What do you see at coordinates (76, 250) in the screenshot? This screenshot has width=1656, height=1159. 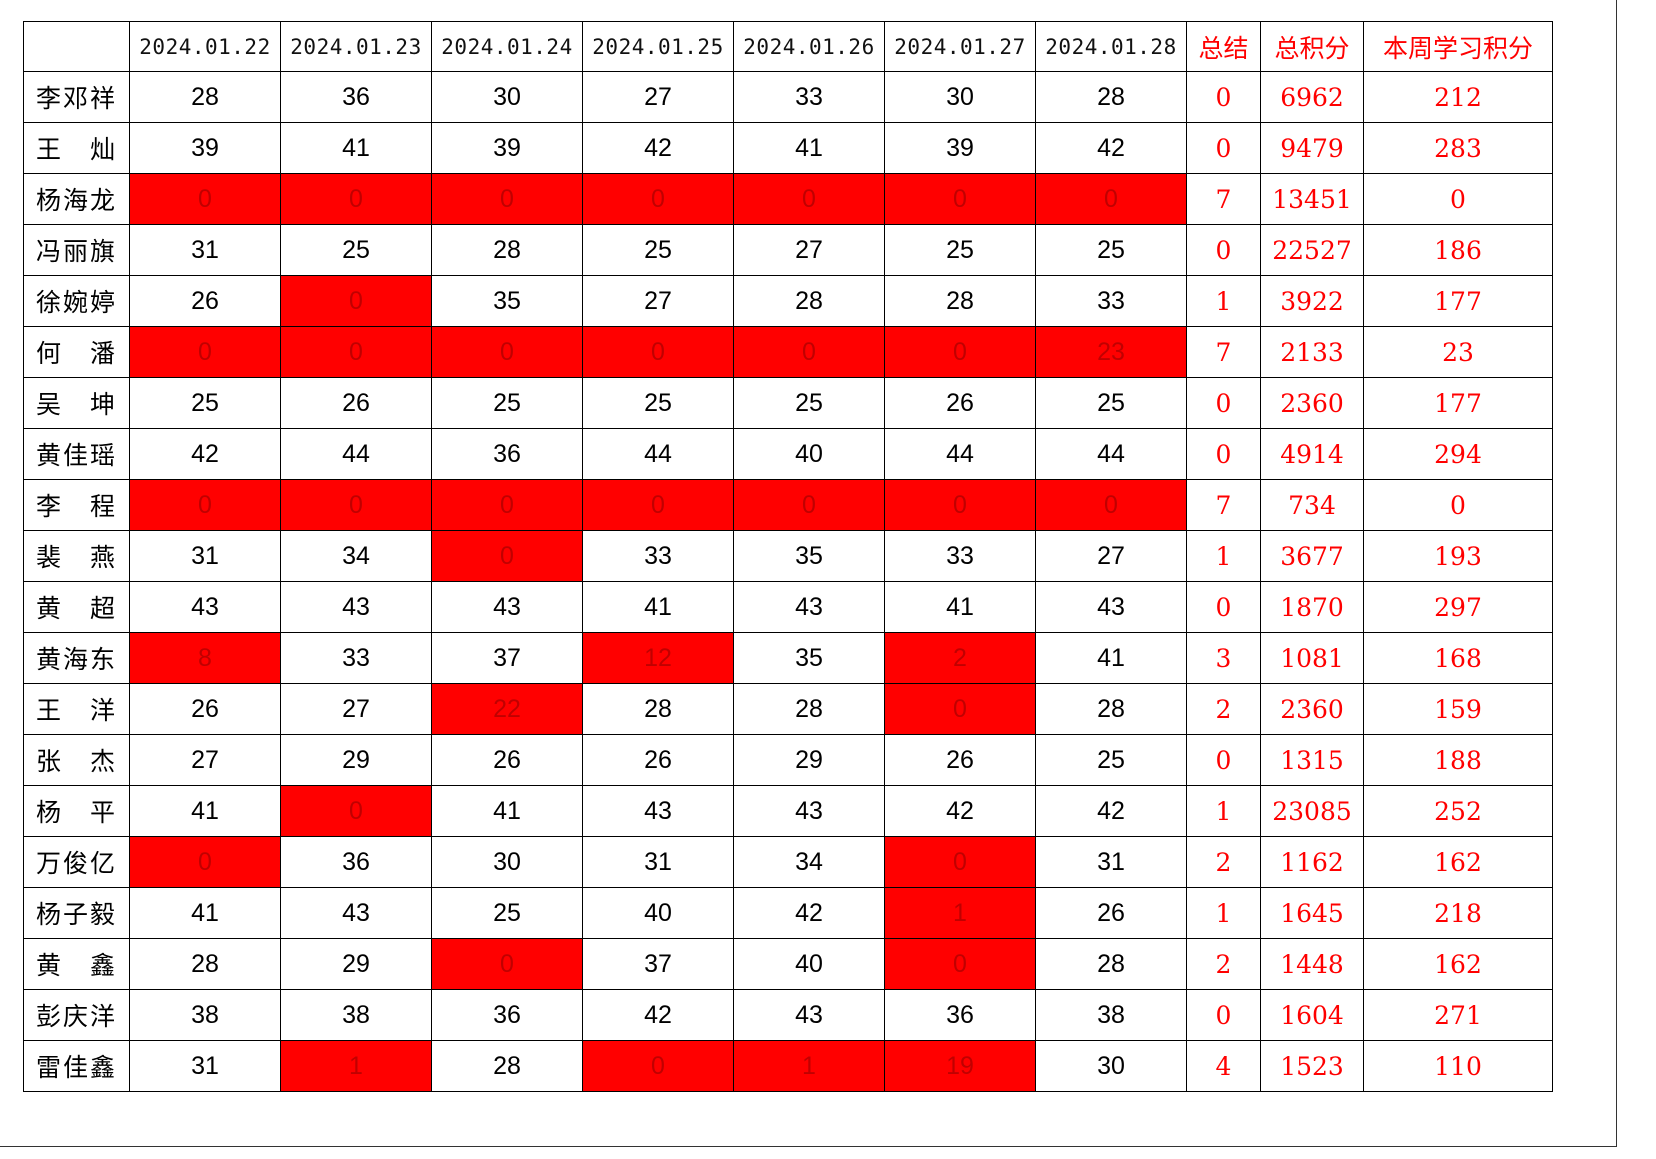 I see `person-name-cell: 冯丽旗` at bounding box center [76, 250].